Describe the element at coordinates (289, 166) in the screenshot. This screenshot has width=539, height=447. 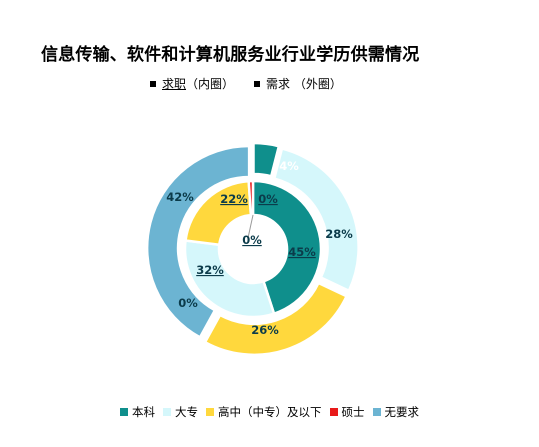
I see `data-label-outer-1: 4%` at that location.